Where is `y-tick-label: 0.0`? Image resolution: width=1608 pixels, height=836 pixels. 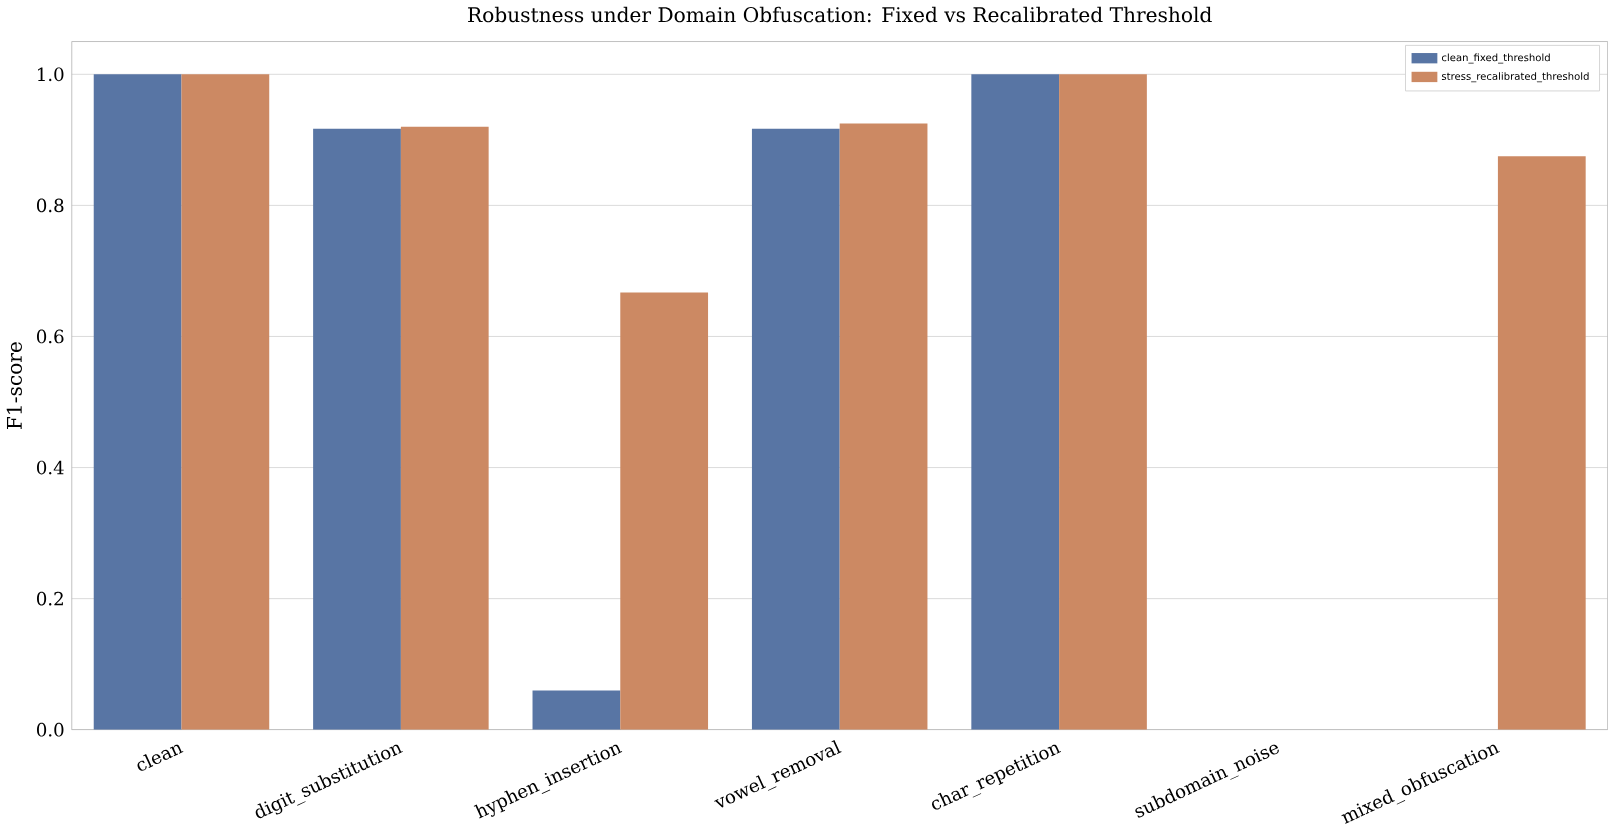 y-tick-label: 0.0 is located at coordinates (50, 729).